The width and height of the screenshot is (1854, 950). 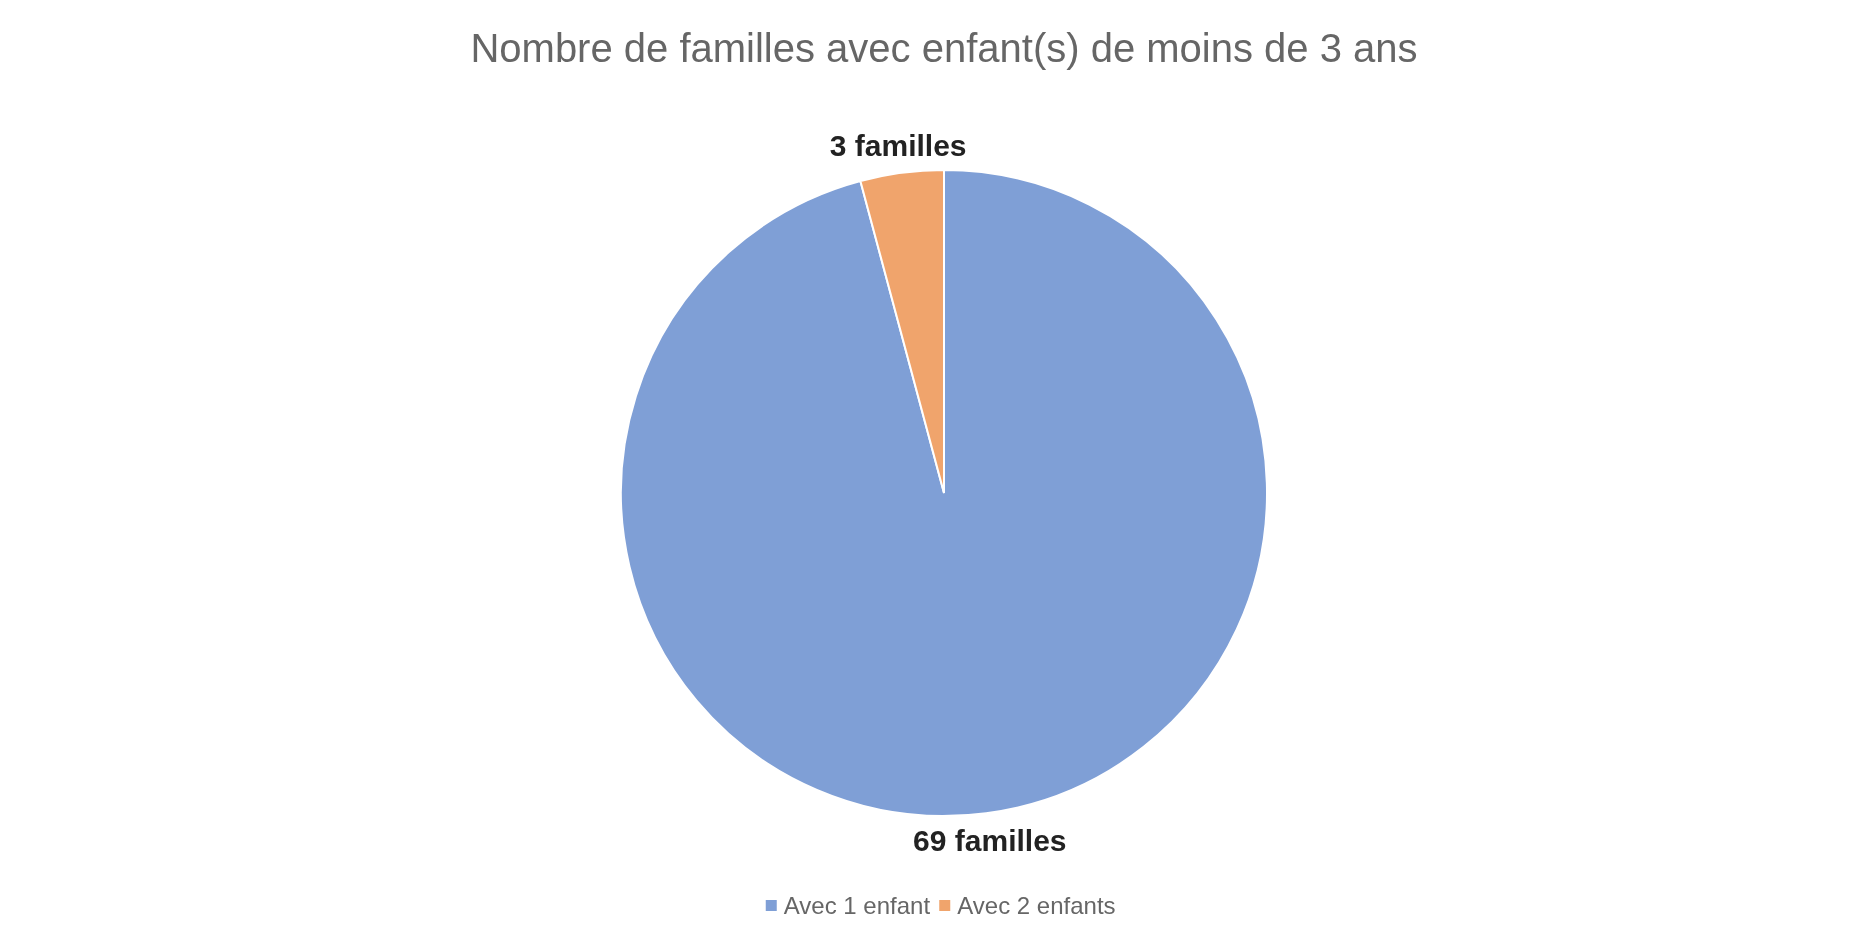 I want to click on data-label: 69 familles, so click(x=990, y=841).